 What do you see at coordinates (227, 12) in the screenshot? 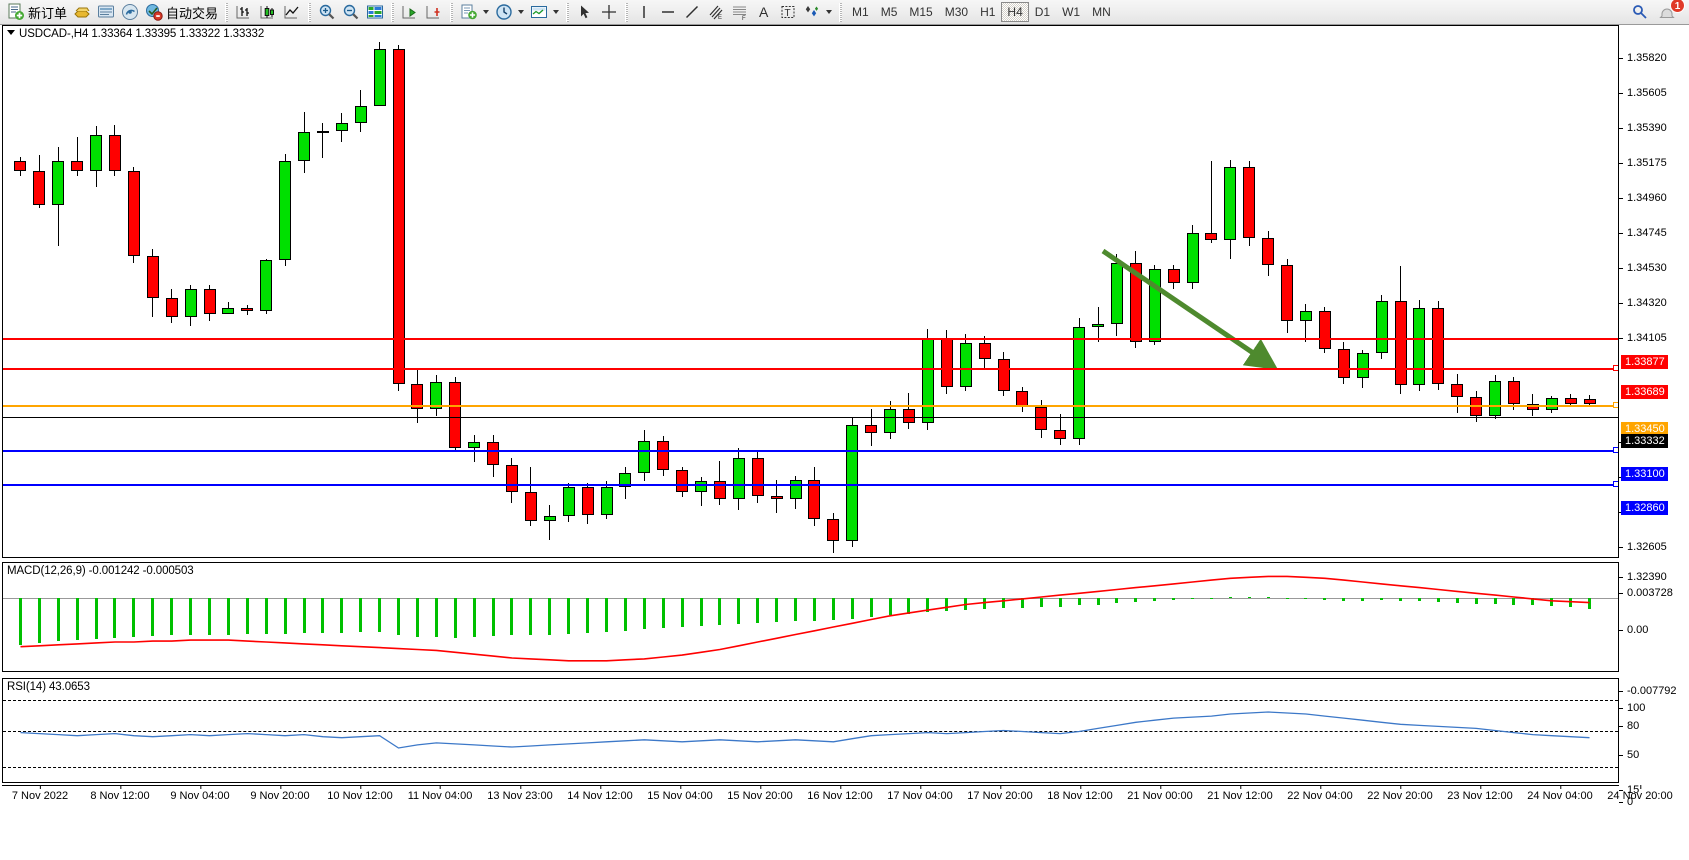
I see `toolbar-separator` at bounding box center [227, 12].